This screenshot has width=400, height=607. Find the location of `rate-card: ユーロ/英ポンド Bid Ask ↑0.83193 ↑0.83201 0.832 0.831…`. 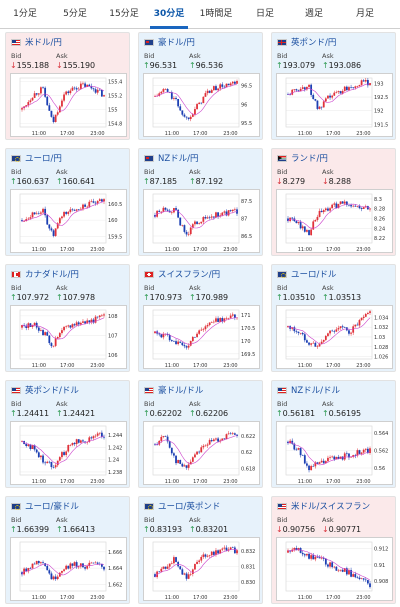

rate-card: ユーロ/英ポンド Bid Ask ↑0.83193 ↑0.83201 0.832 0.831… is located at coordinates (200, 550).